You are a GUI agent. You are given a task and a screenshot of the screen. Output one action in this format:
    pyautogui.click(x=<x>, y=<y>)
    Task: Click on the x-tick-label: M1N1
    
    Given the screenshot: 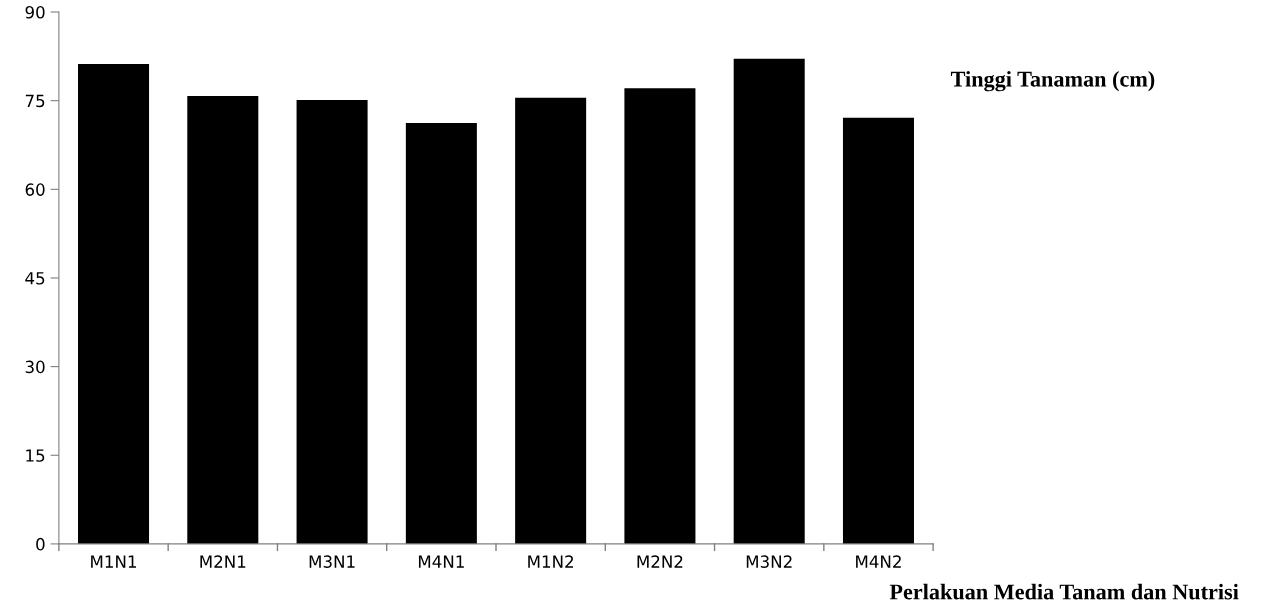 What is the action you would take?
    pyautogui.click(x=114, y=561)
    